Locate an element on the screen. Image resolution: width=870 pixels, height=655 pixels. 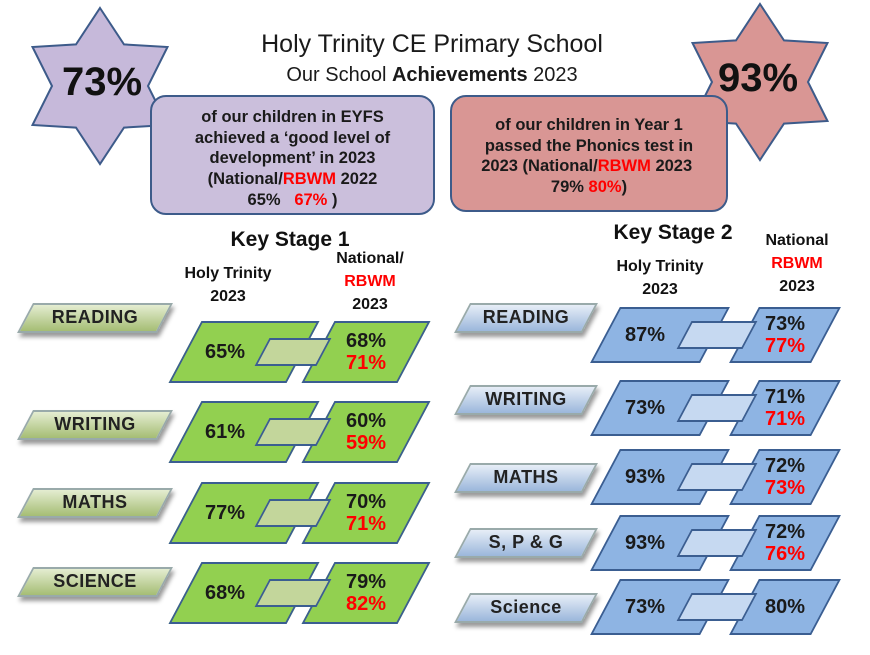
column-header: National/ is located at coordinates (370, 258).